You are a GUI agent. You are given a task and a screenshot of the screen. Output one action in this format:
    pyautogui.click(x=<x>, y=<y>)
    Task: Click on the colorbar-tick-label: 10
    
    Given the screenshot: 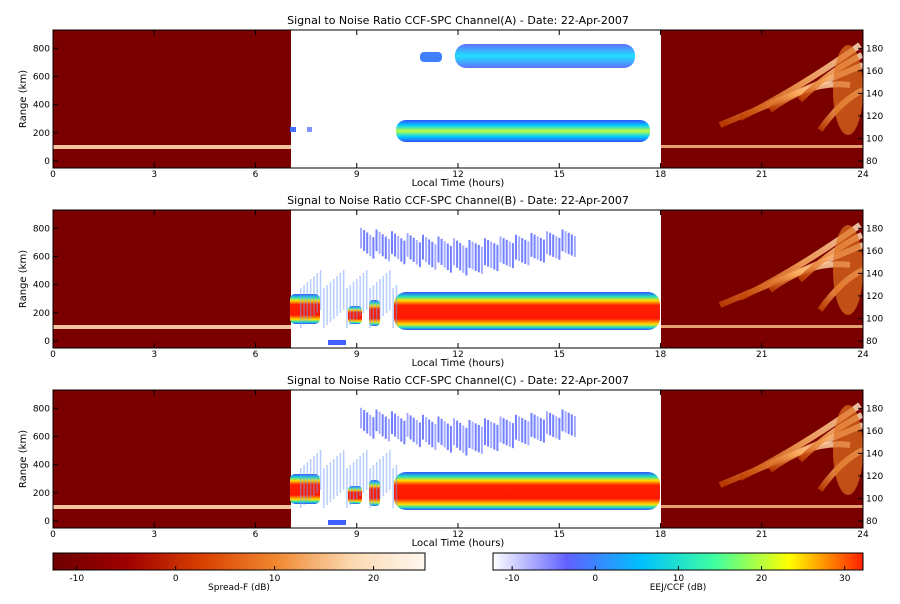 What is the action you would take?
    pyautogui.click(x=679, y=579)
    